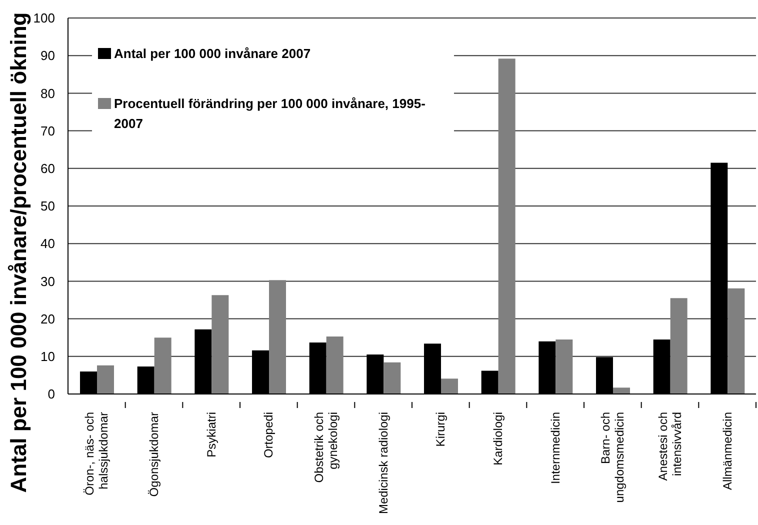 Image resolution: width=758 pixels, height=525 pixels. I want to click on x-tick-label: Öron-, näs- och halssjukdomar, so click(96, 454).